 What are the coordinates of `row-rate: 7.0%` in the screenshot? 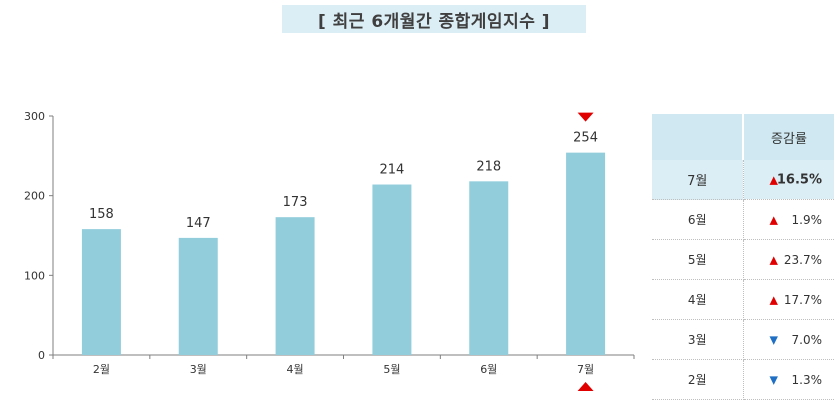 It's located at (807, 339).